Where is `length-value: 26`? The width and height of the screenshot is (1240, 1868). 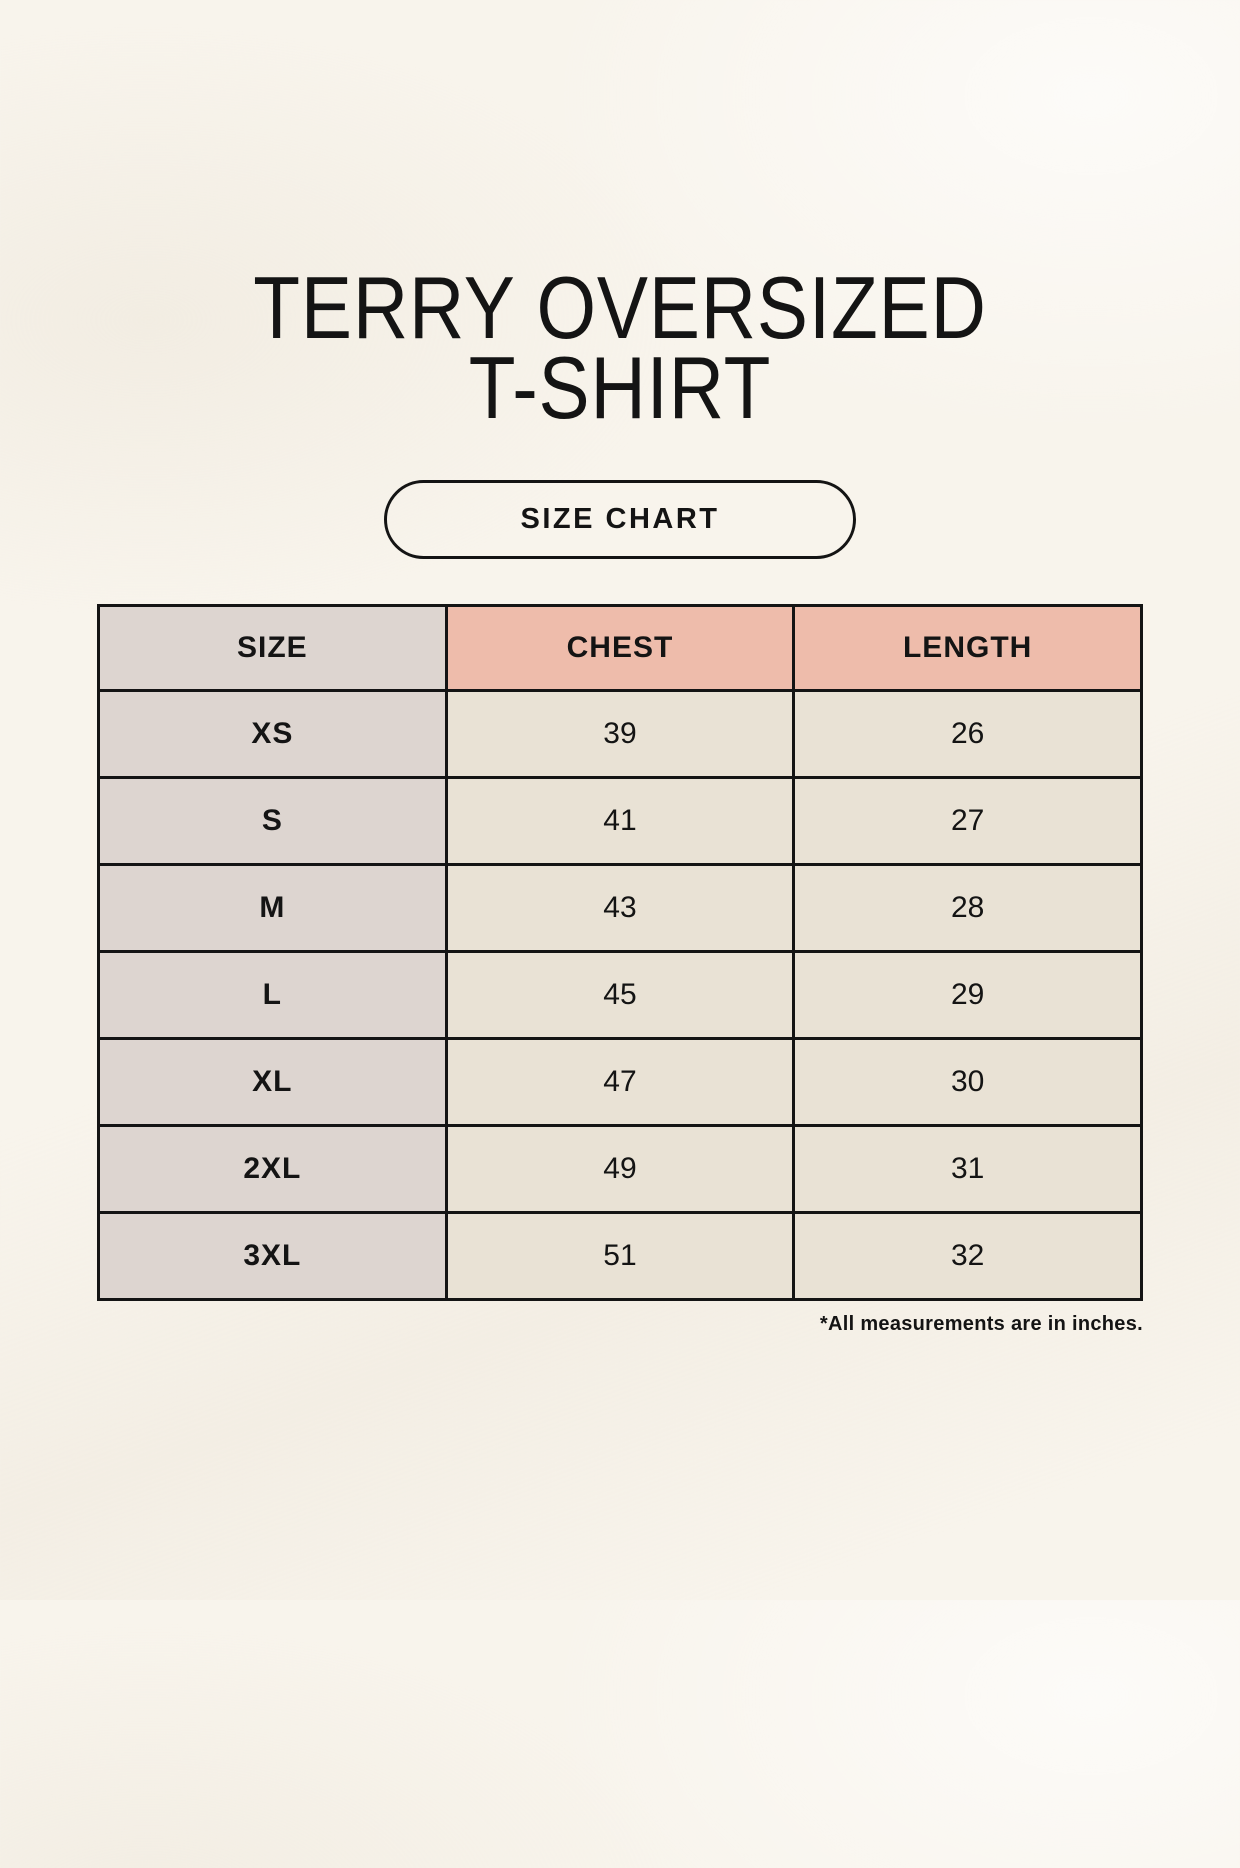
length-value: 26 is located at coordinates (967, 734).